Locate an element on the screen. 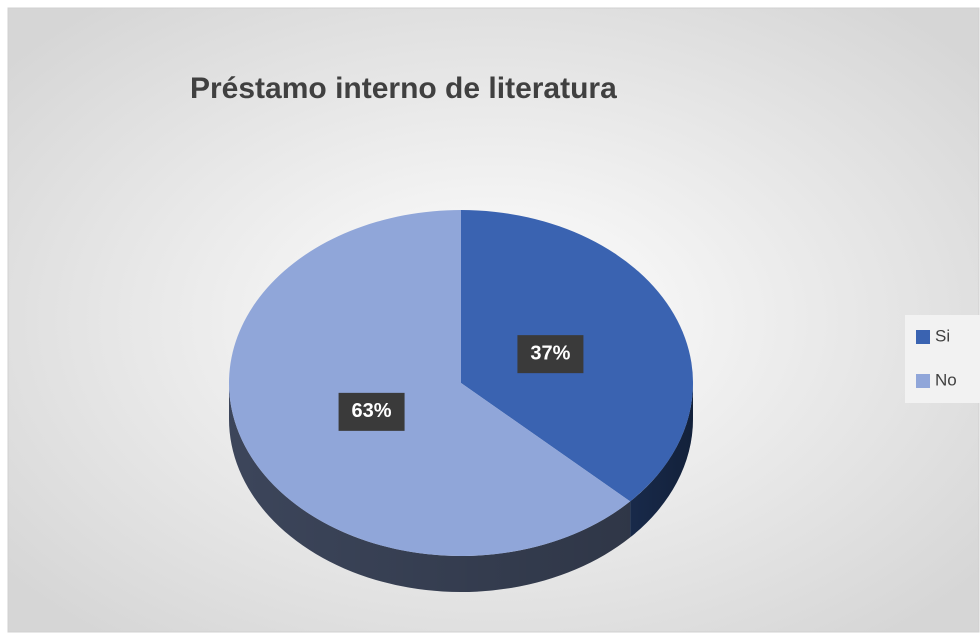 Image resolution: width=980 pixels, height=638 pixels. legend-box is located at coordinates (942, 359).